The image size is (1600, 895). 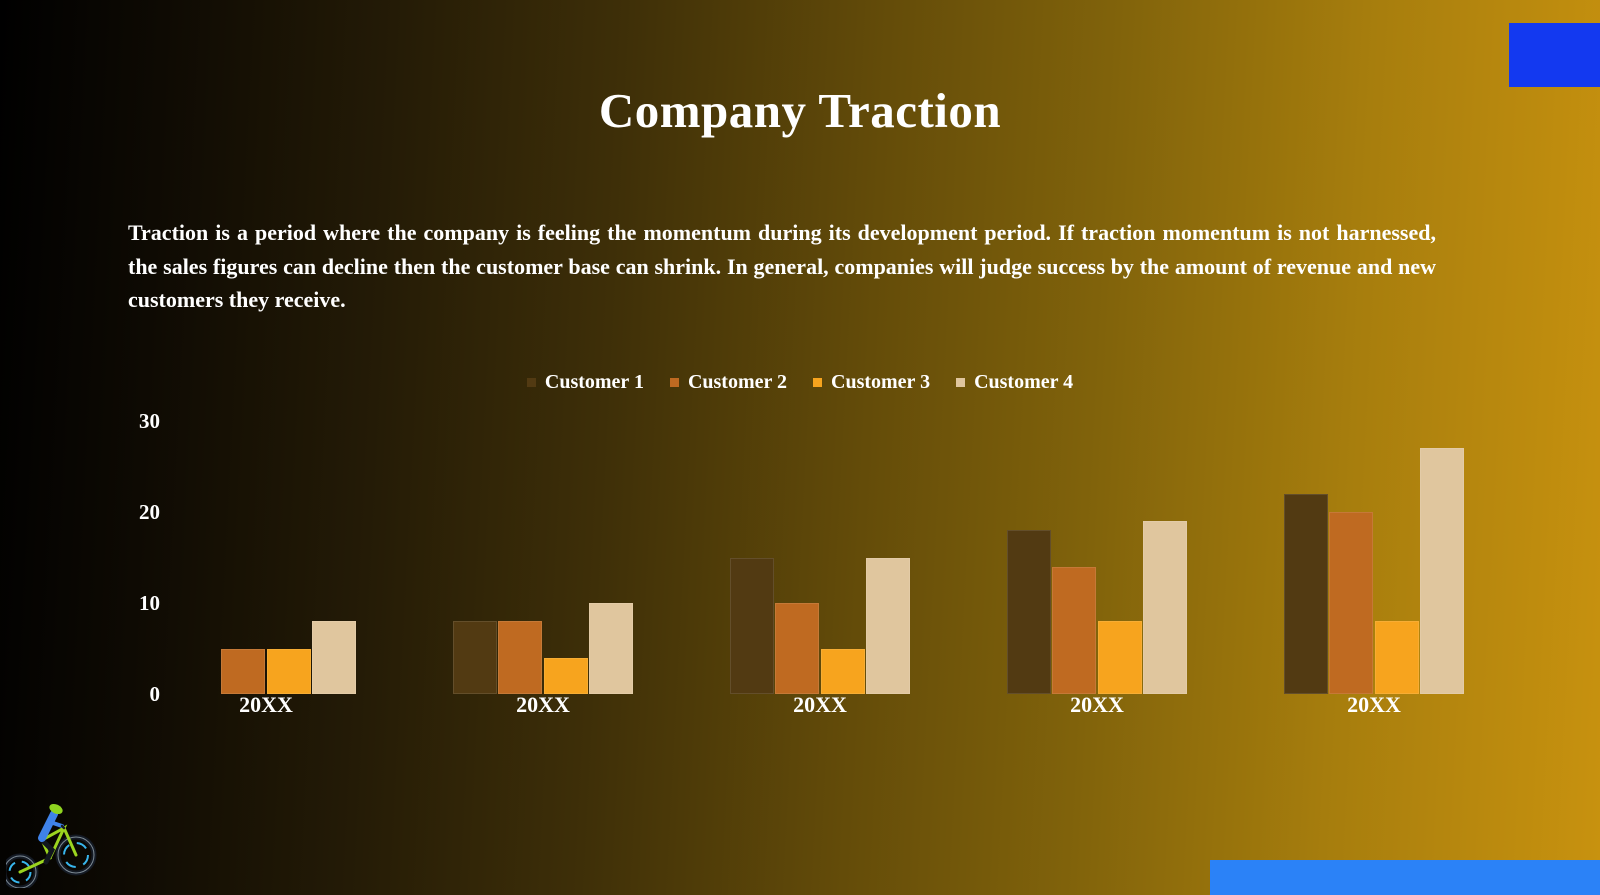 I want to click on rear-wheel-icon, so click(x=22, y=870).